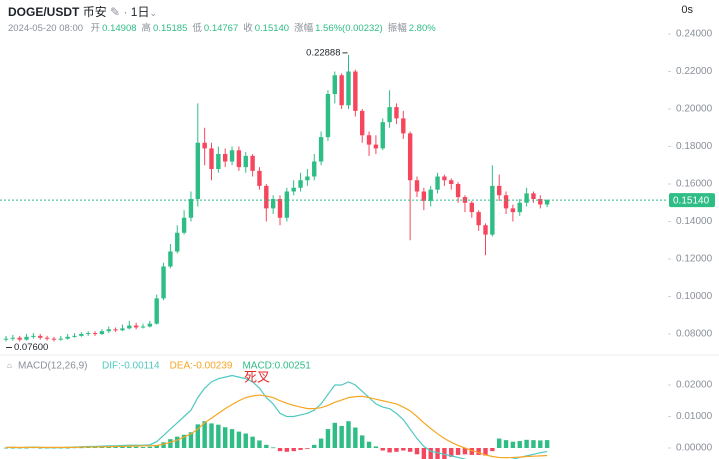  What do you see at coordinates (694, 109) in the screenshot?
I see `y-tick-label: 0.20000` at bounding box center [694, 109].